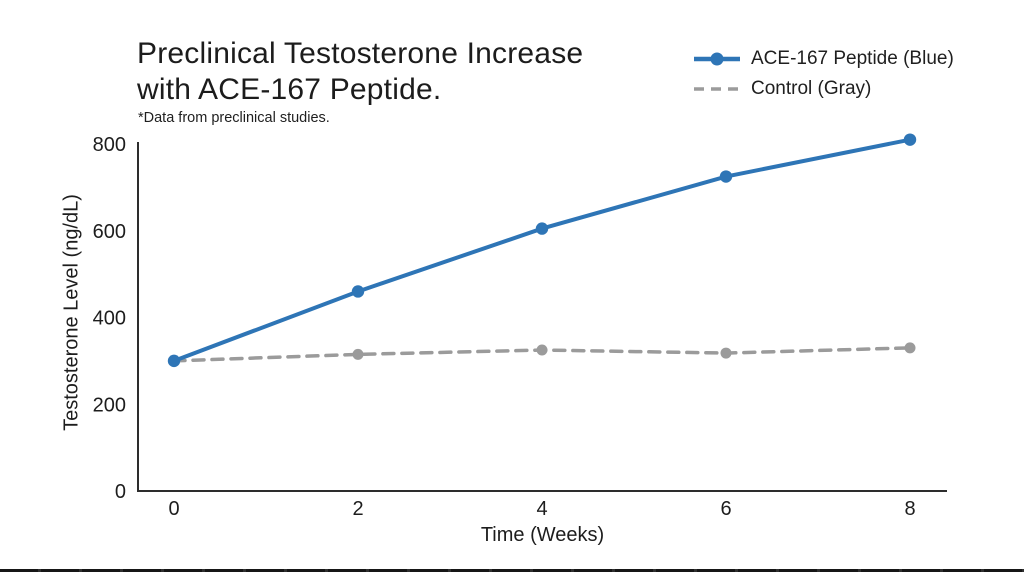 Image resolution: width=1024 pixels, height=572 pixels. I want to click on legend: ACE-167 Peptide (Blue) Control (Gray), so click(823, 73).